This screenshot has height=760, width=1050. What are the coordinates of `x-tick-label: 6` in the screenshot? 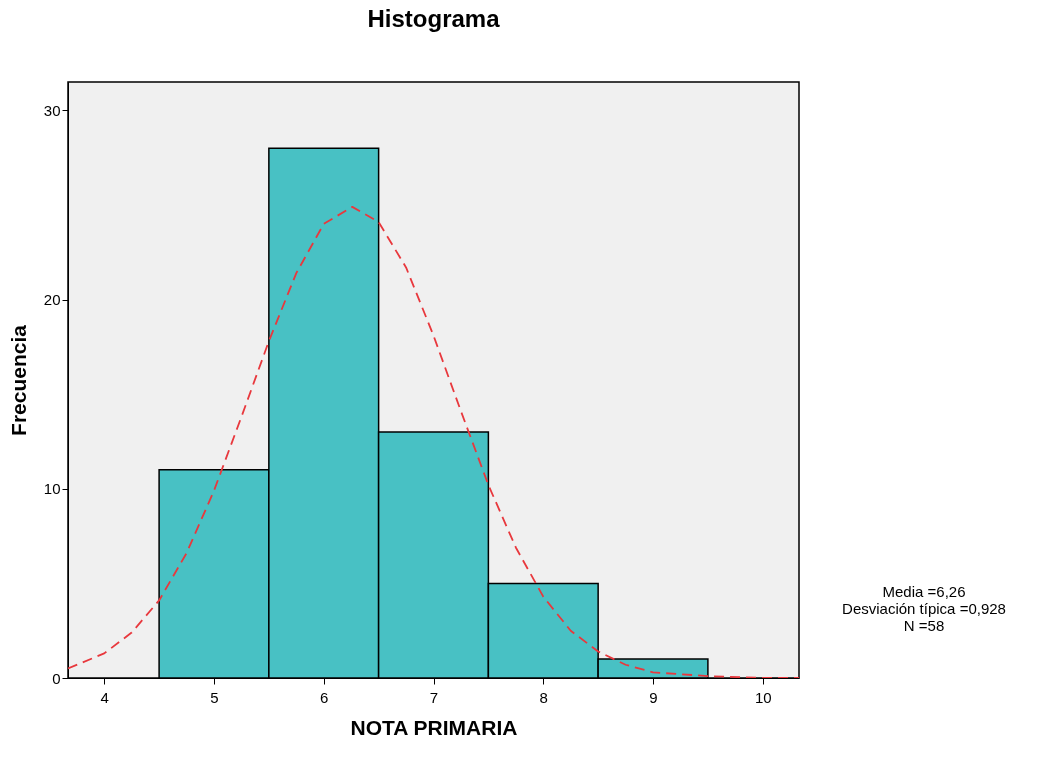 It's located at (324, 697).